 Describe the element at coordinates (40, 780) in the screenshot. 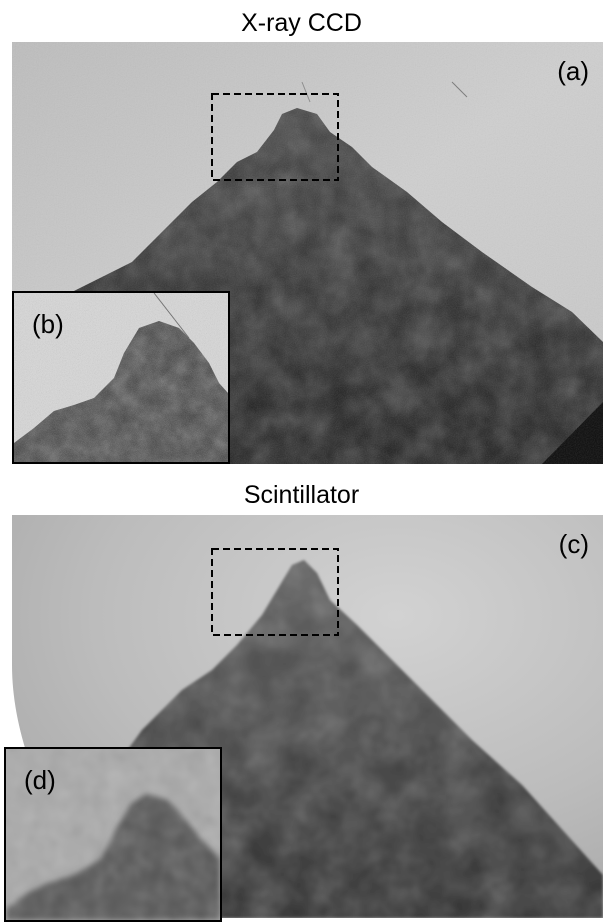

I see `inset-label-d: (d)` at that location.